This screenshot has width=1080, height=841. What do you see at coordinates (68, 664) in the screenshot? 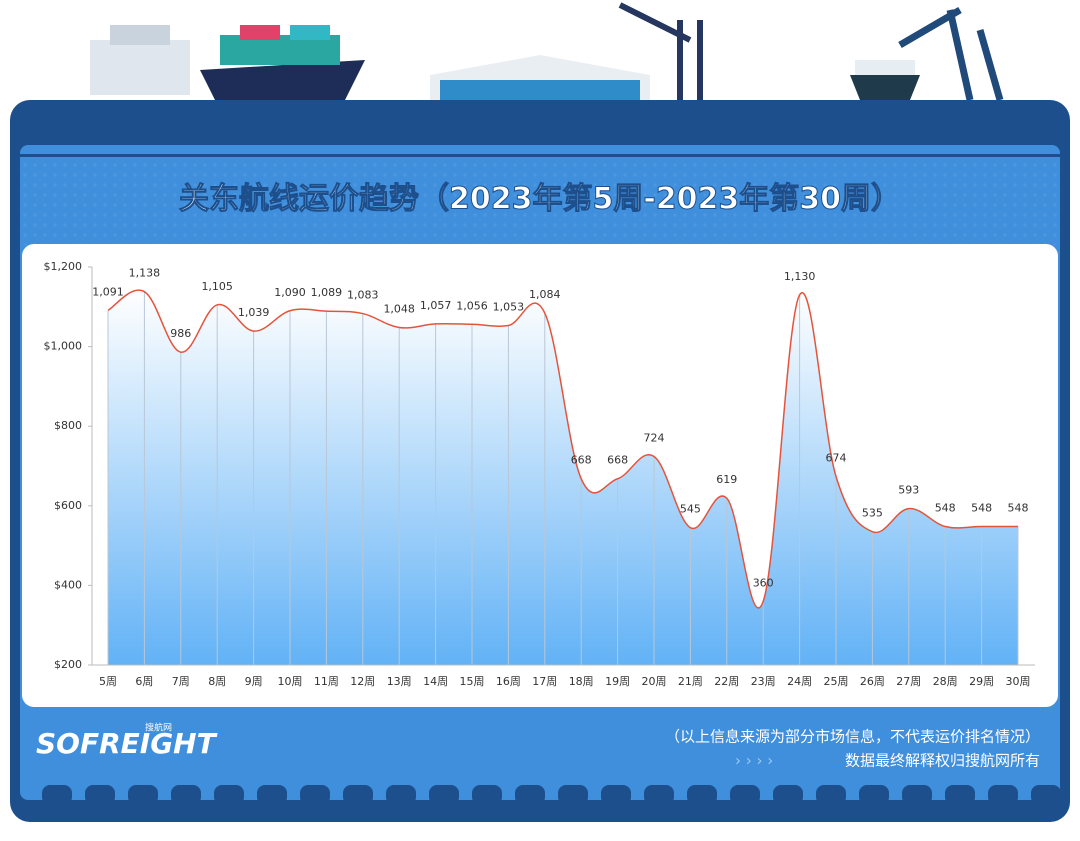
I see `y-tick-label: $200` at bounding box center [68, 664].